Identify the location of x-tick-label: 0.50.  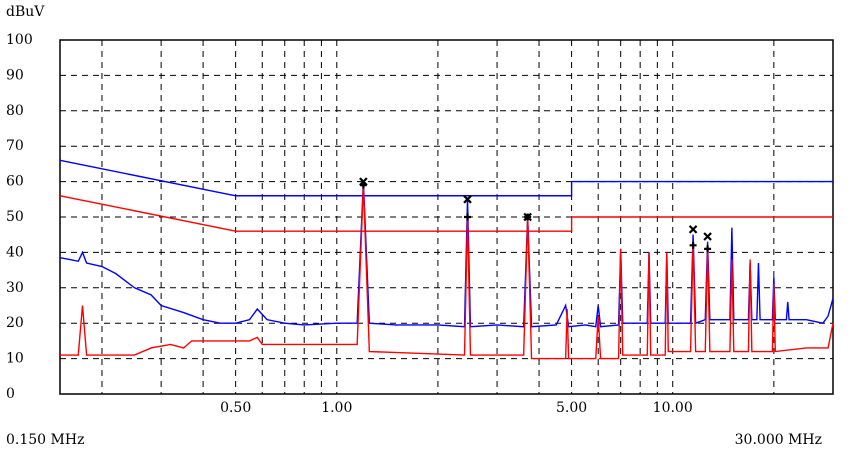
(235, 408).